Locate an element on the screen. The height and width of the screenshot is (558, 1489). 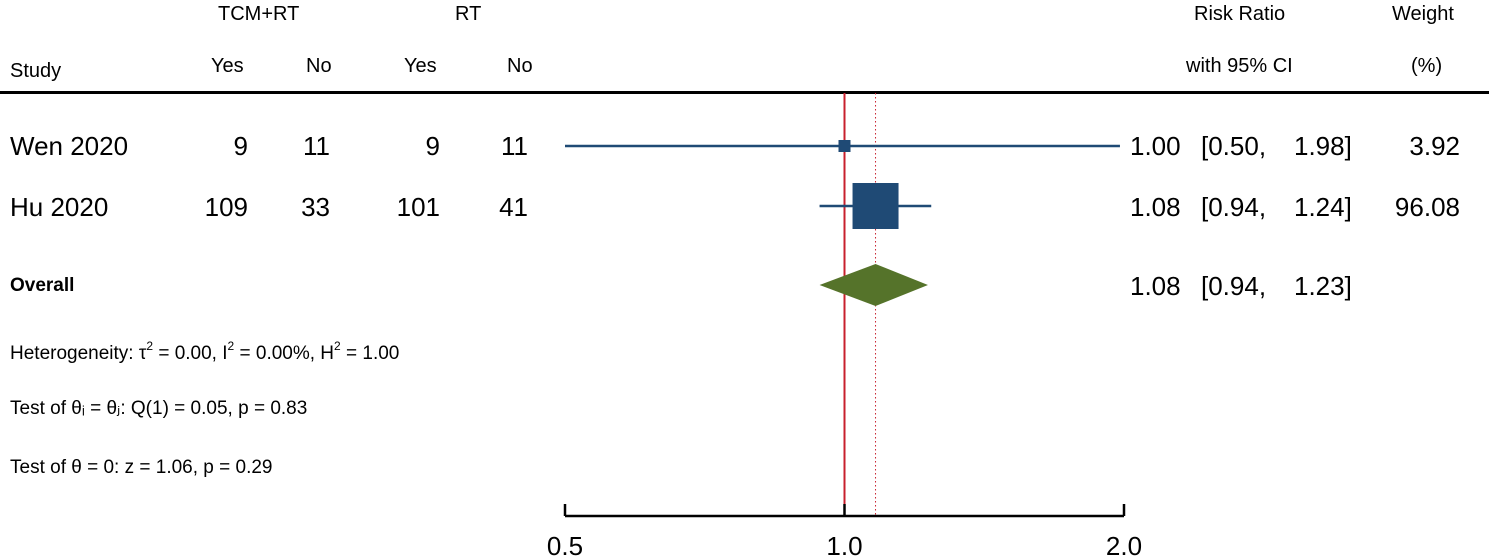
no-count-tcm-rt: 33 is located at coordinates (315, 207).